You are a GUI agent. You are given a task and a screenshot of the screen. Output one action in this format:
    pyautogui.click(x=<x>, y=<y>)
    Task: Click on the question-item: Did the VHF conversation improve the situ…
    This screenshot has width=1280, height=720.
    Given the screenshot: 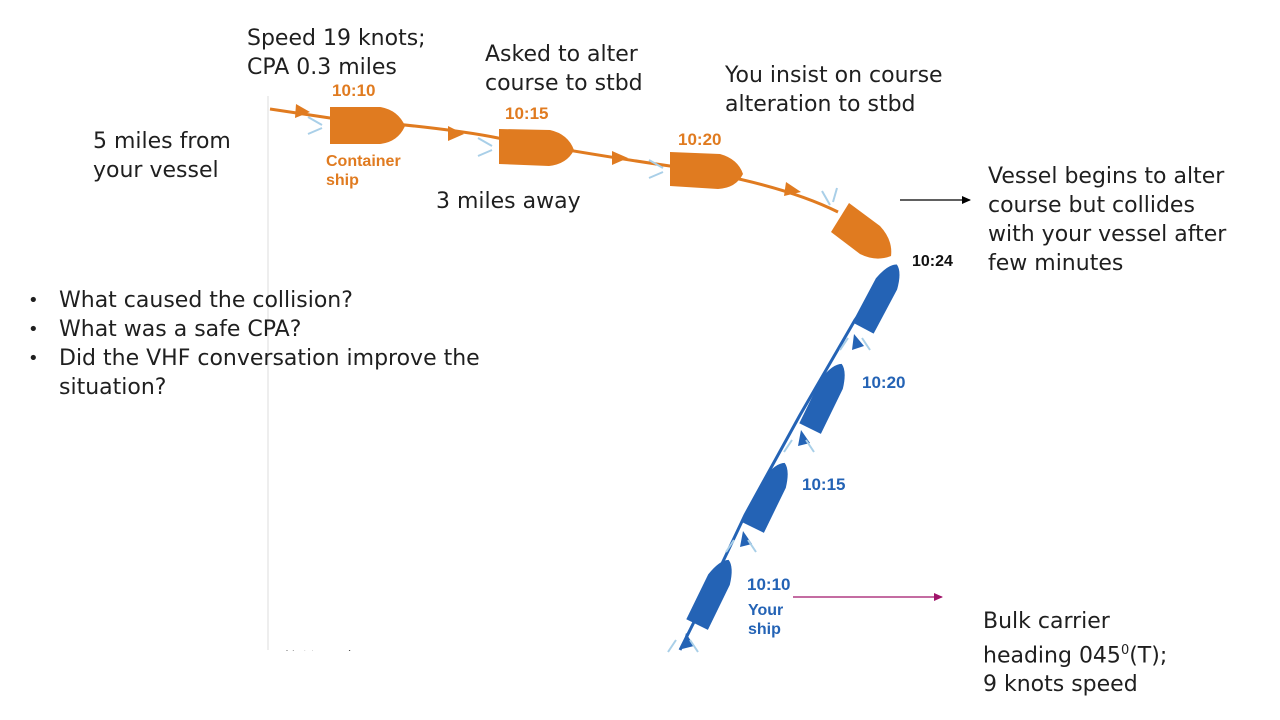 What is the action you would take?
    pyautogui.click(x=254, y=373)
    